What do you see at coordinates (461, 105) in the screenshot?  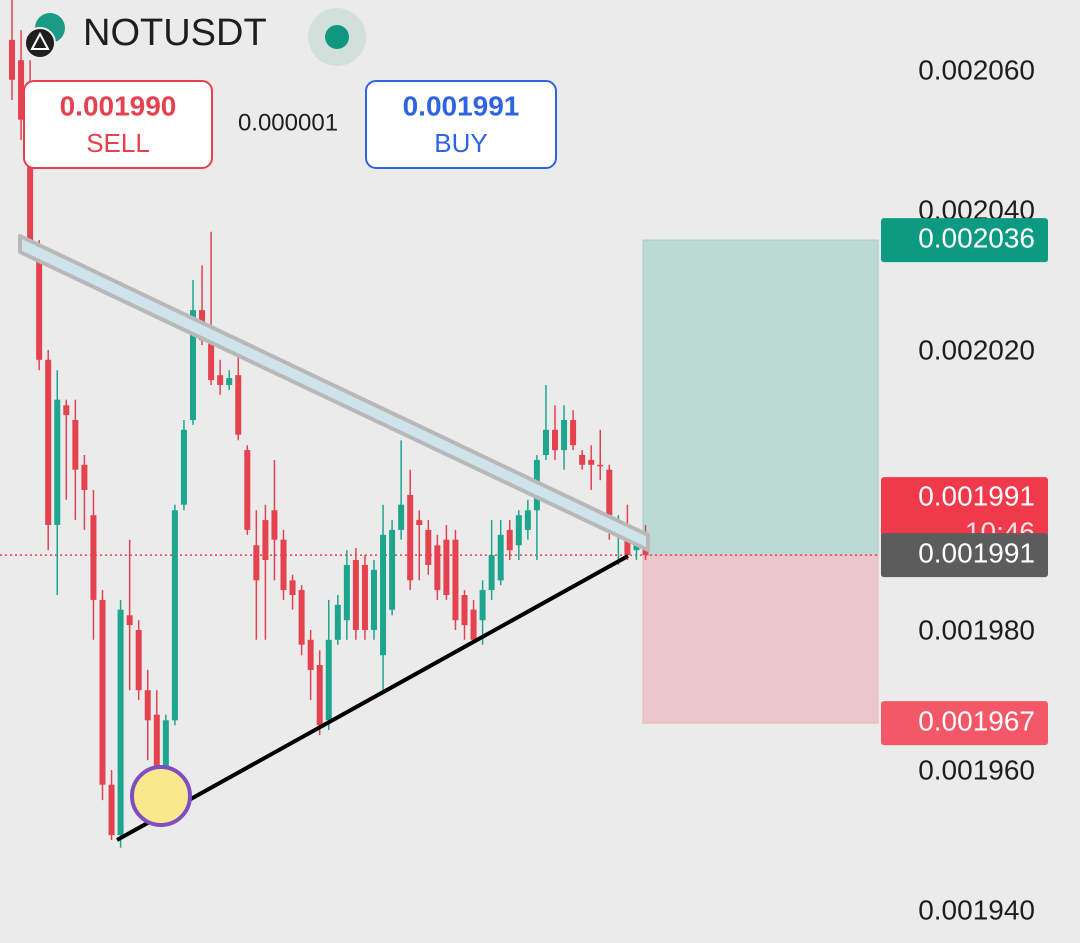 I see `buy-price: 0.001991` at bounding box center [461, 105].